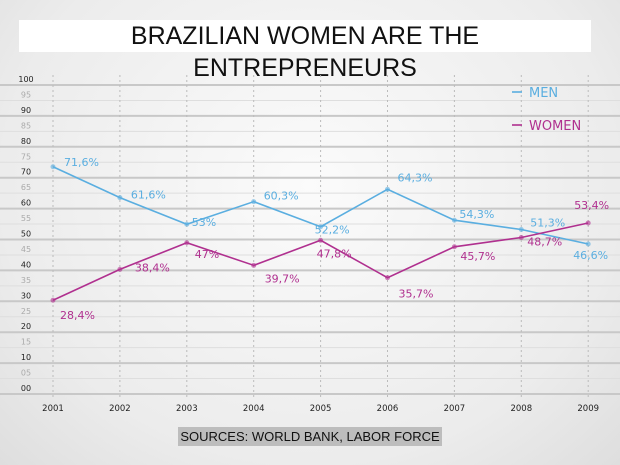  Describe the element at coordinates (26, 172) in the screenshot. I see `y-tick-label: 70` at that location.